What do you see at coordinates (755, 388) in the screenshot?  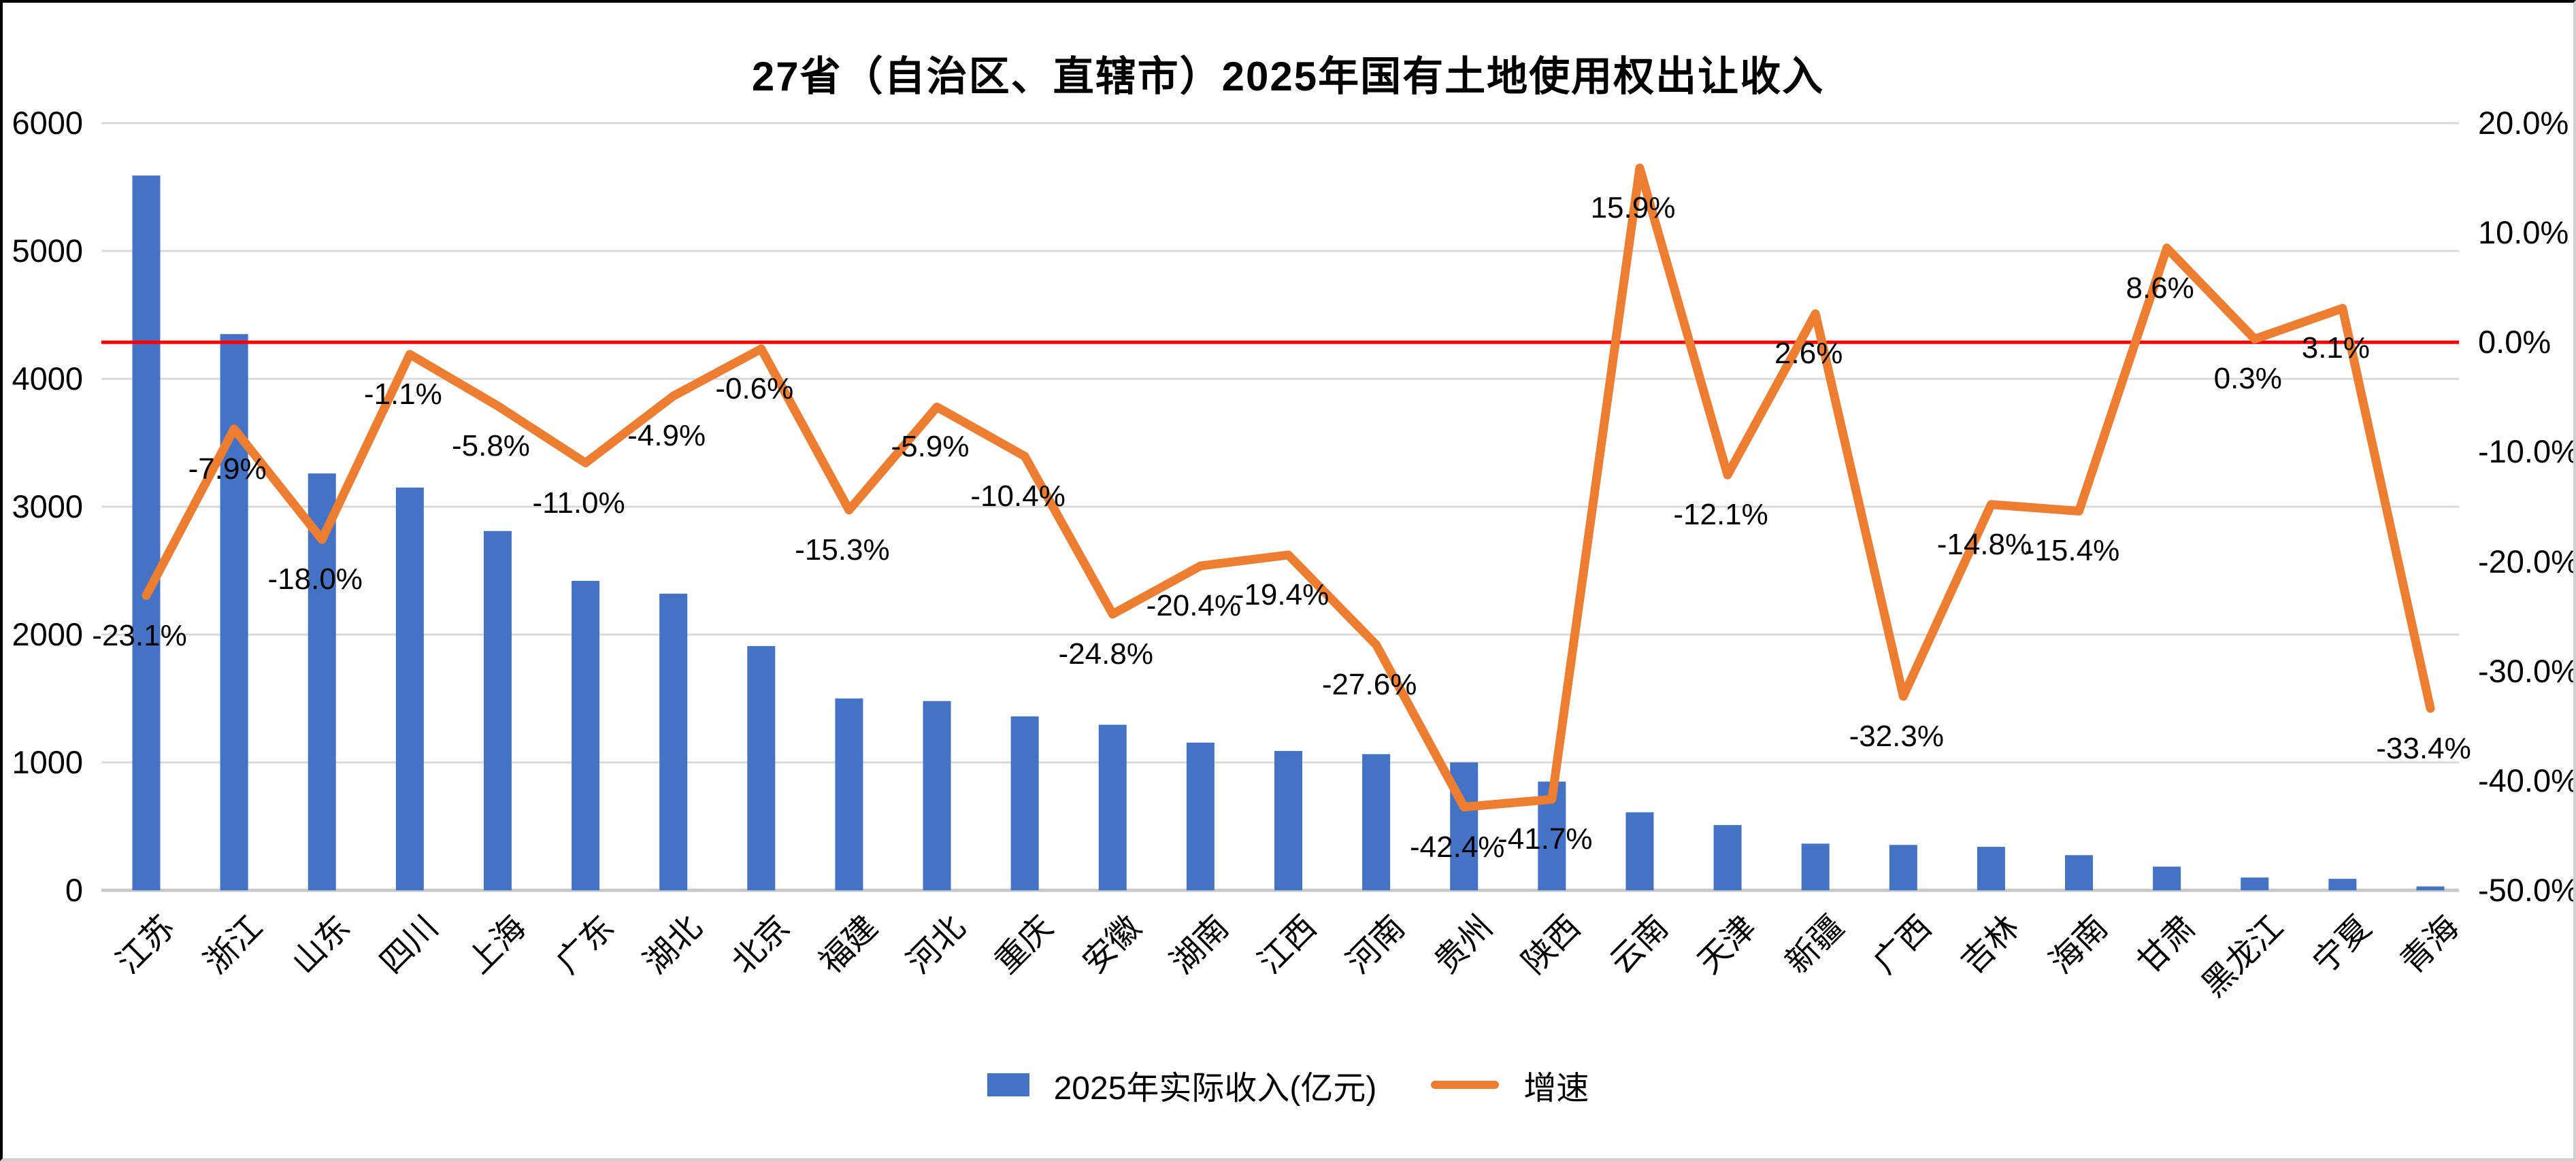 I see `growth-data-label: -0.6%` at bounding box center [755, 388].